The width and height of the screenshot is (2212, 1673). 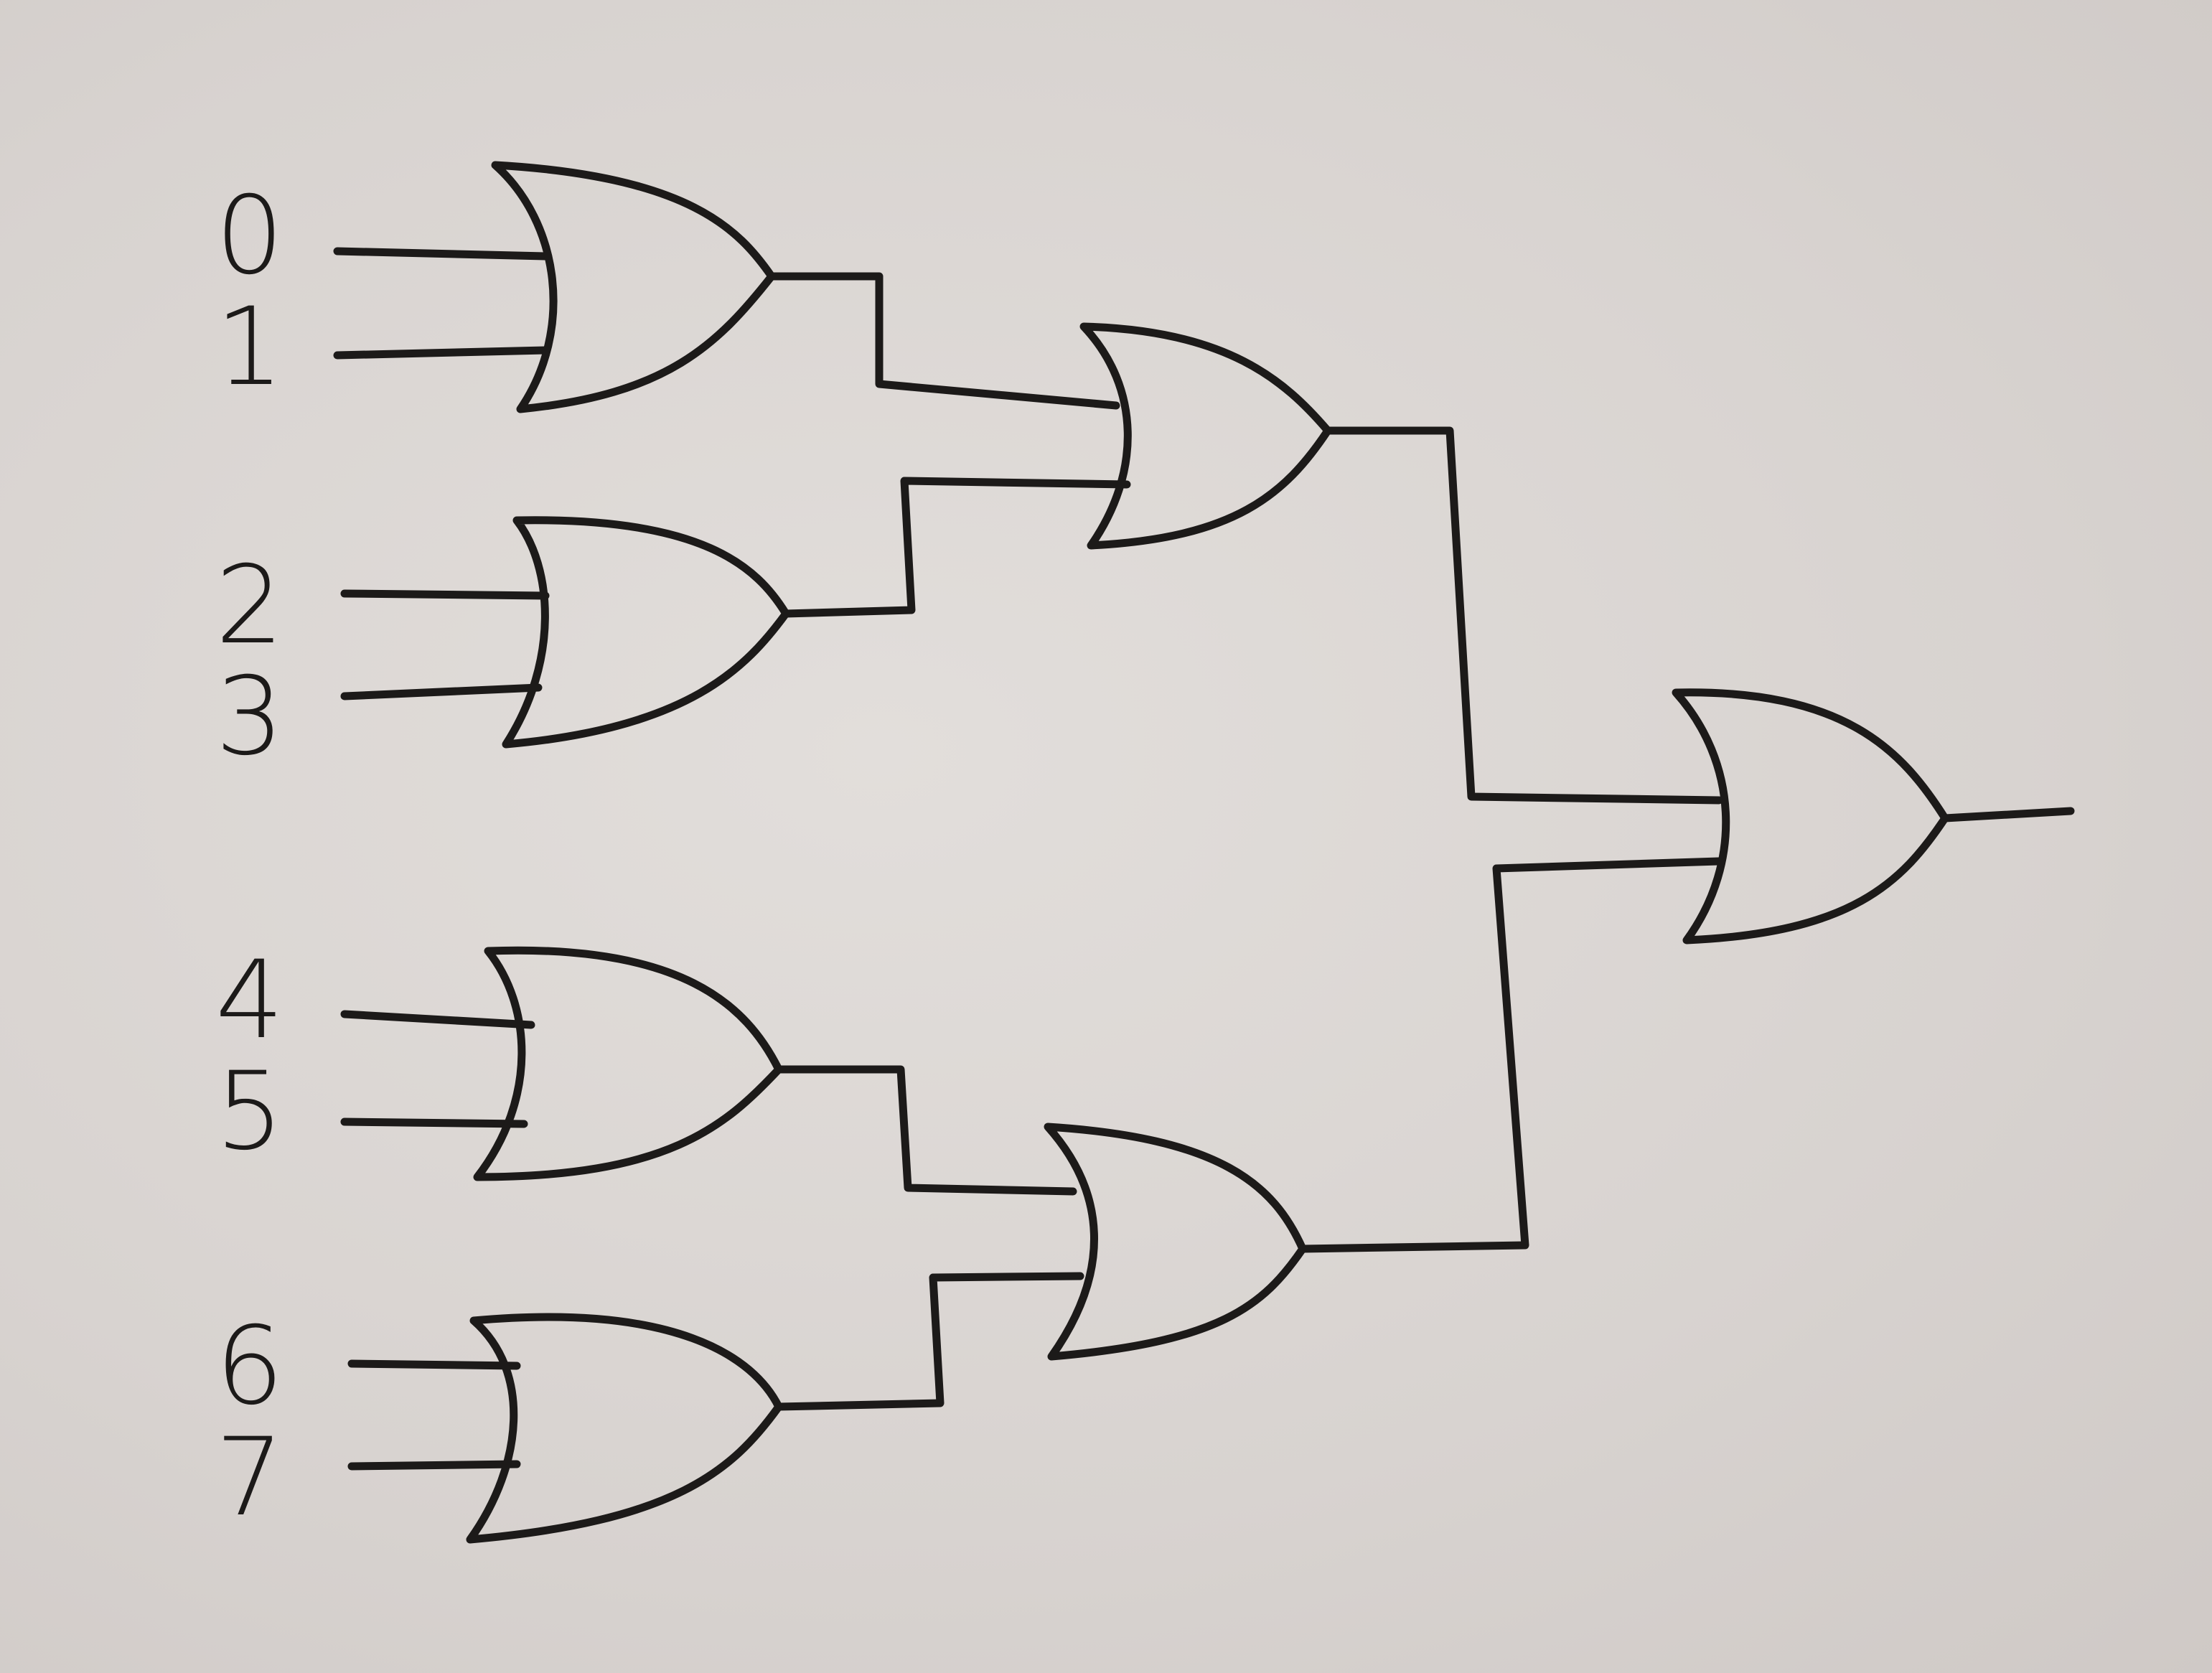 I want to click on wire-g0-to-g4, so click(x=944, y=341).